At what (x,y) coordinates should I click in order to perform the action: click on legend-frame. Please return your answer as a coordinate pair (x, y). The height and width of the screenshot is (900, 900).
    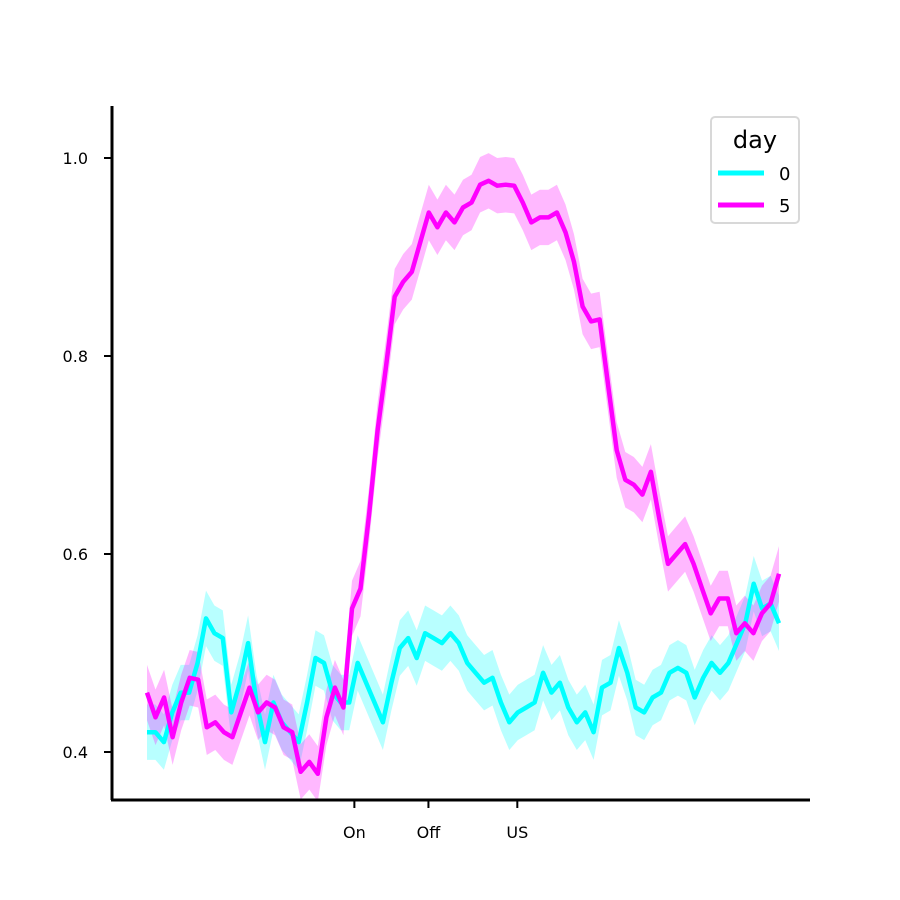
    Looking at the image, I should click on (755, 170).